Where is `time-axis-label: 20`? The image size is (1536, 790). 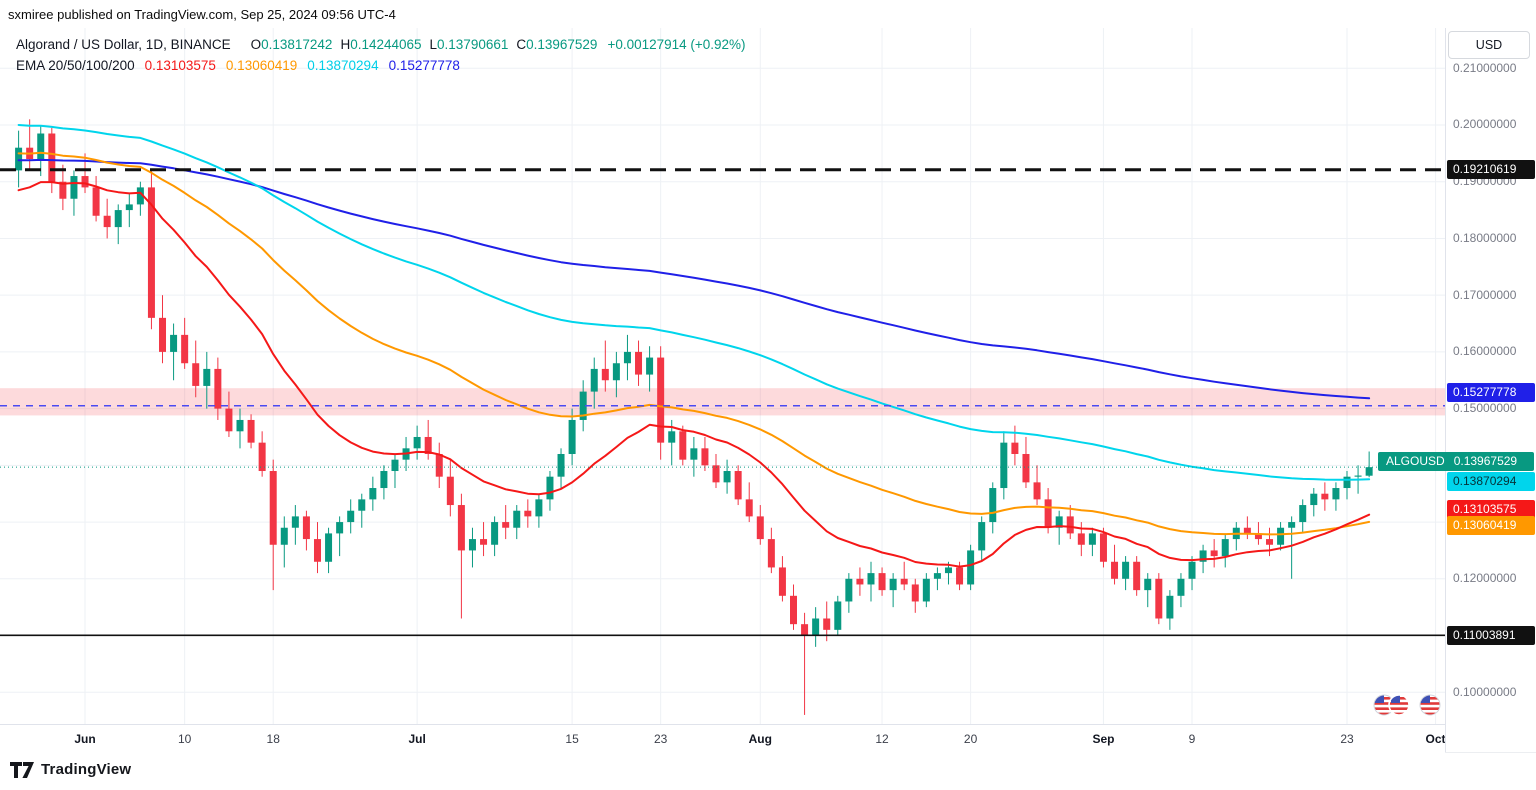 time-axis-label: 20 is located at coordinates (970, 739).